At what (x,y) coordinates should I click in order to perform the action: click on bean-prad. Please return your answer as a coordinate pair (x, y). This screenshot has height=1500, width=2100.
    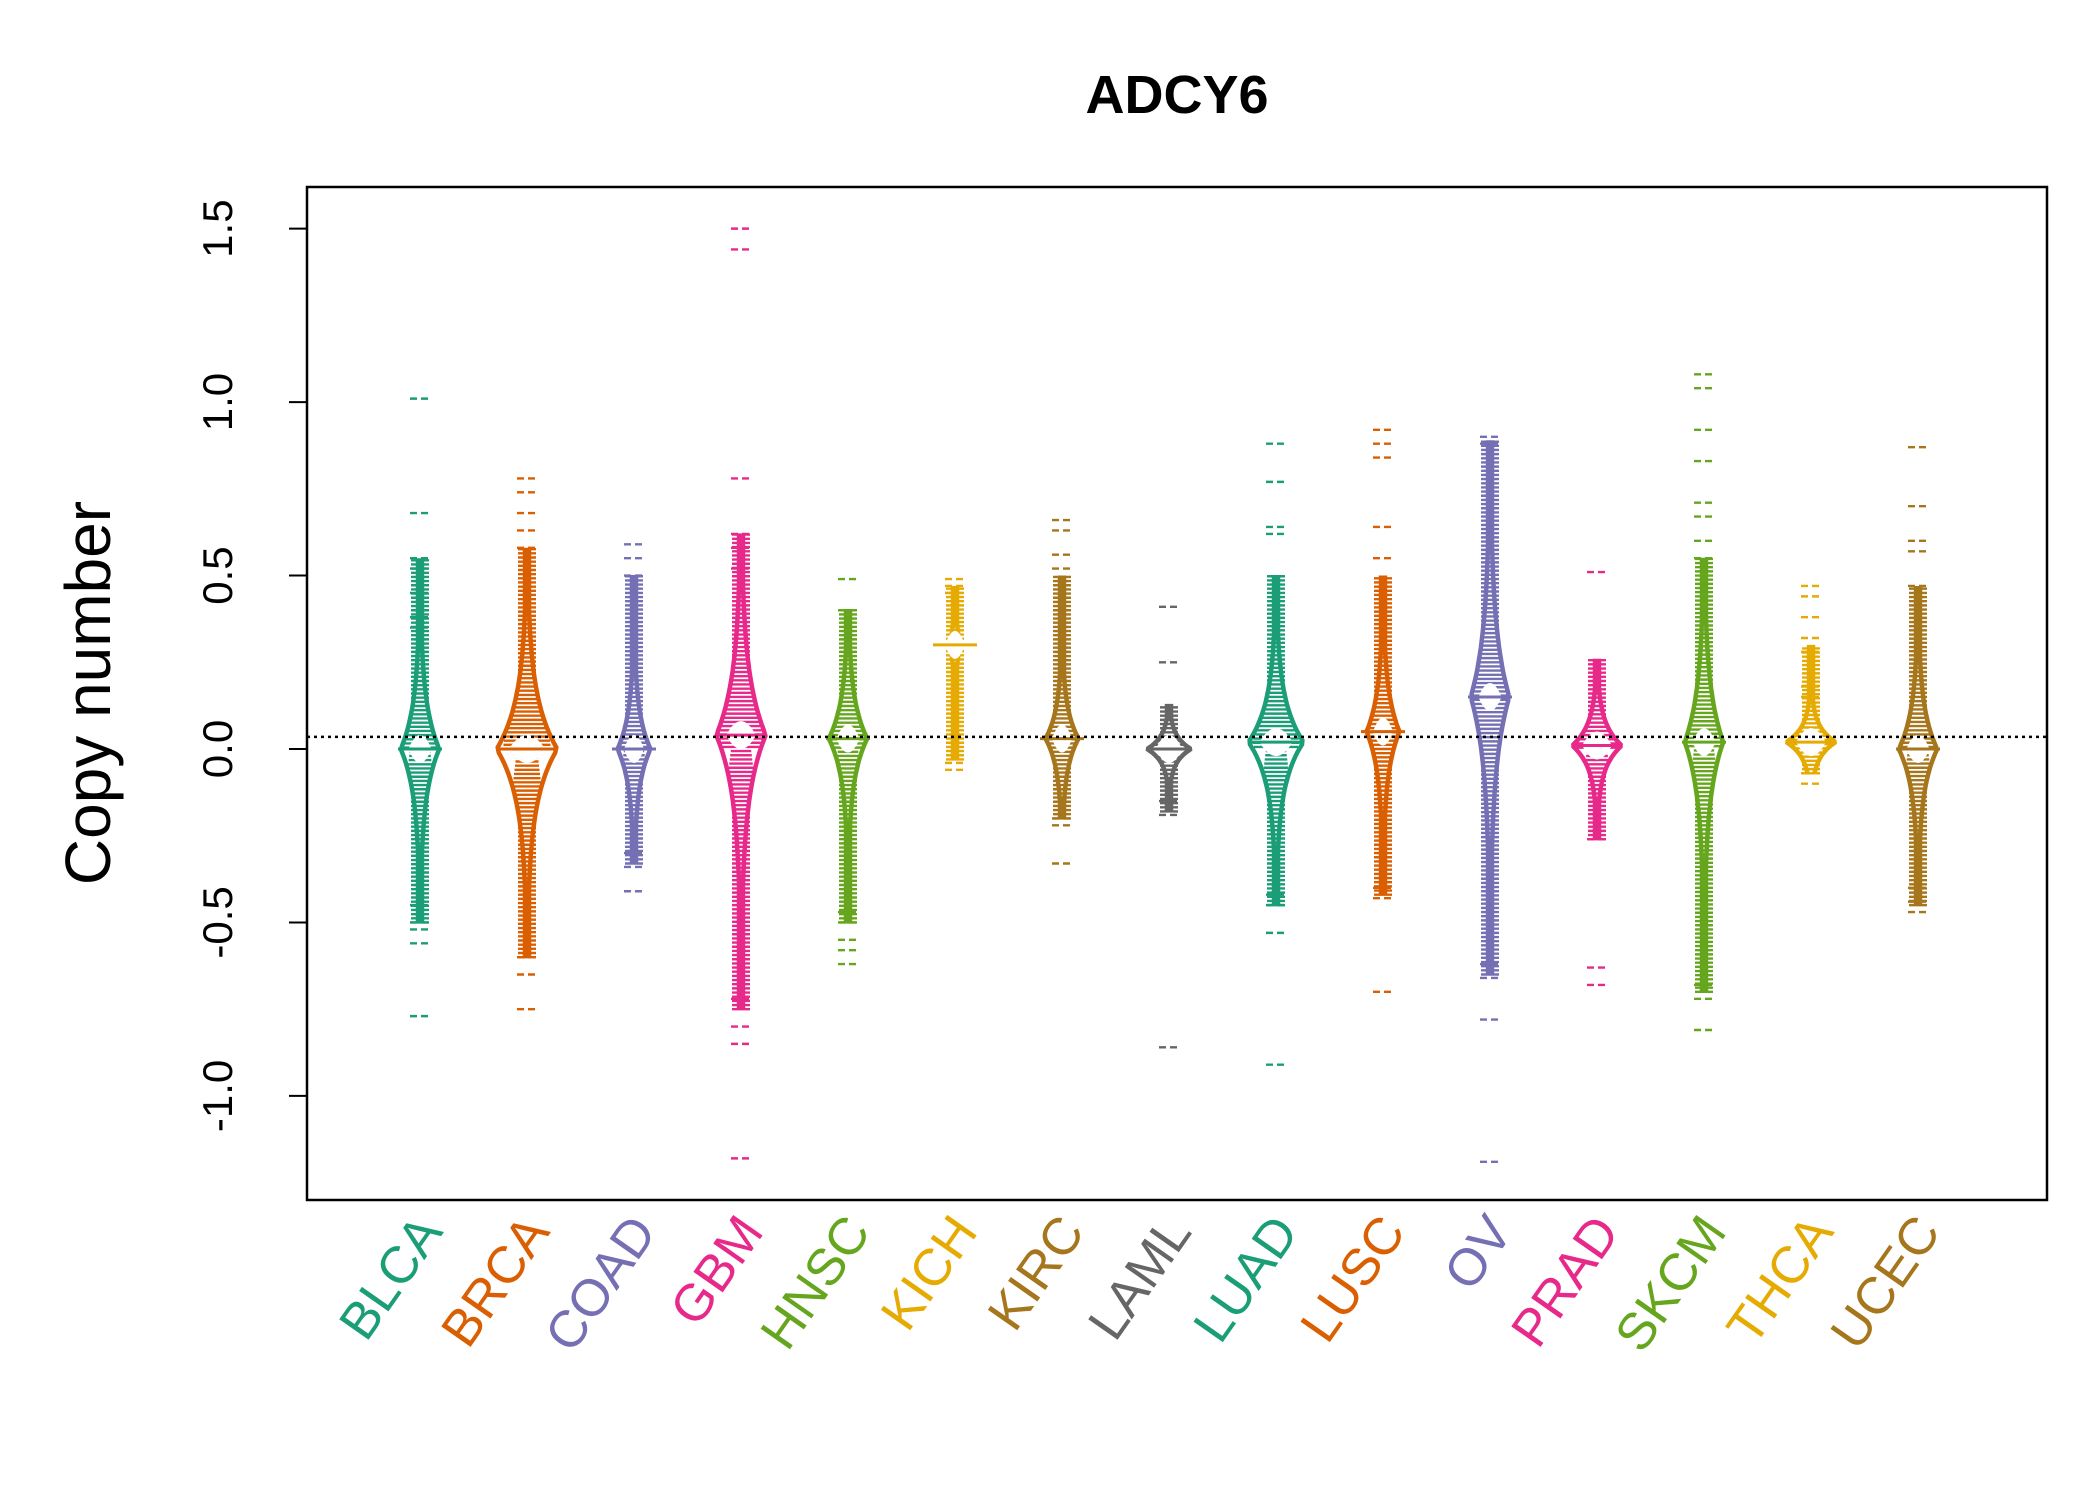
    Looking at the image, I should click on (1597, 778).